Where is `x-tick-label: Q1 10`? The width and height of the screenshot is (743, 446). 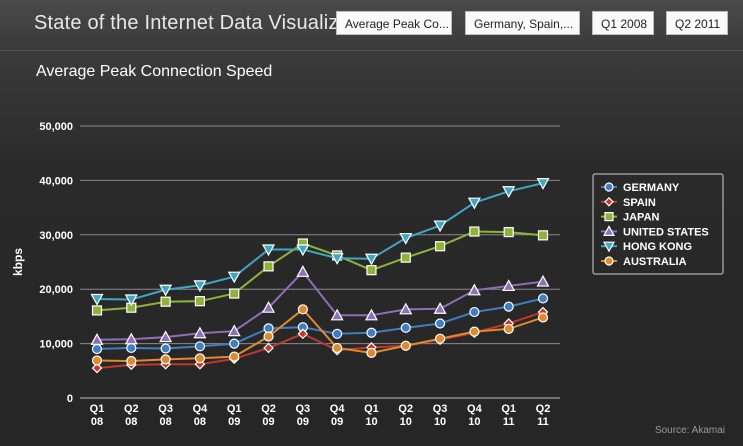 x-tick-label: Q1 10 is located at coordinates (371, 415).